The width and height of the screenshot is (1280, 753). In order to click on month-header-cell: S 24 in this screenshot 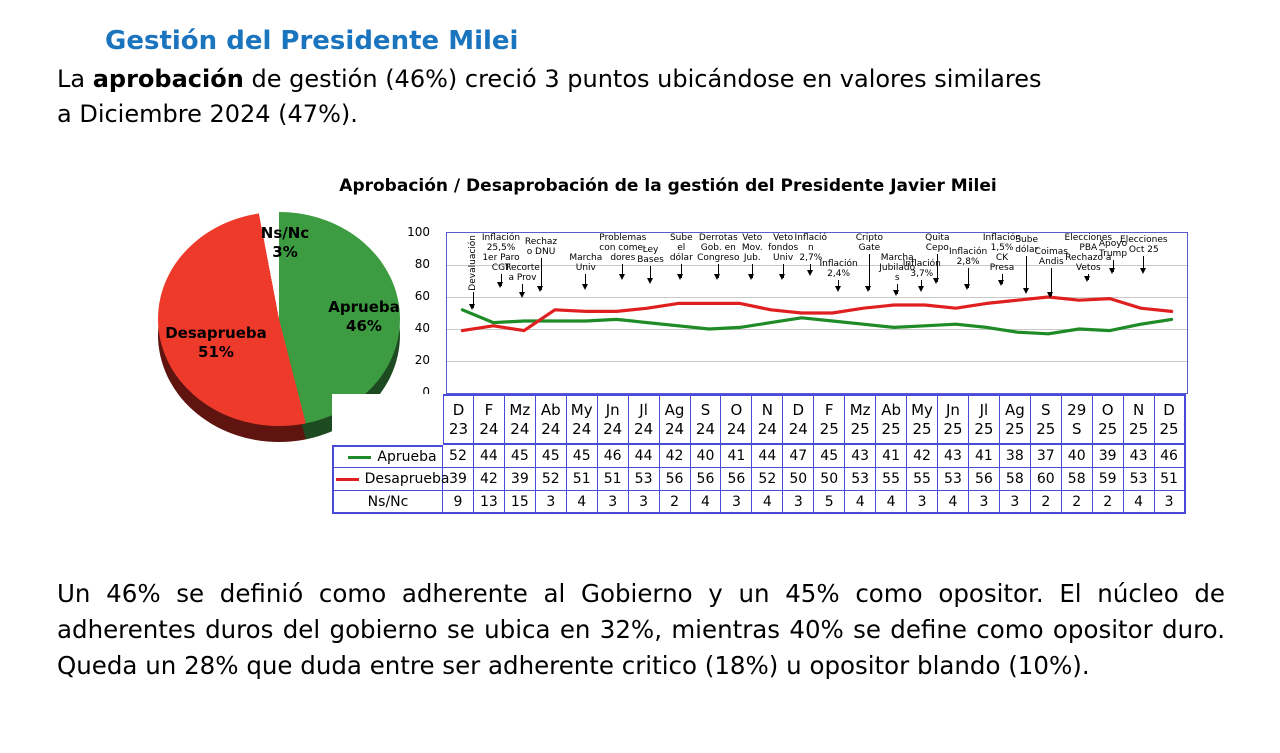, I will do `click(706, 419)`.